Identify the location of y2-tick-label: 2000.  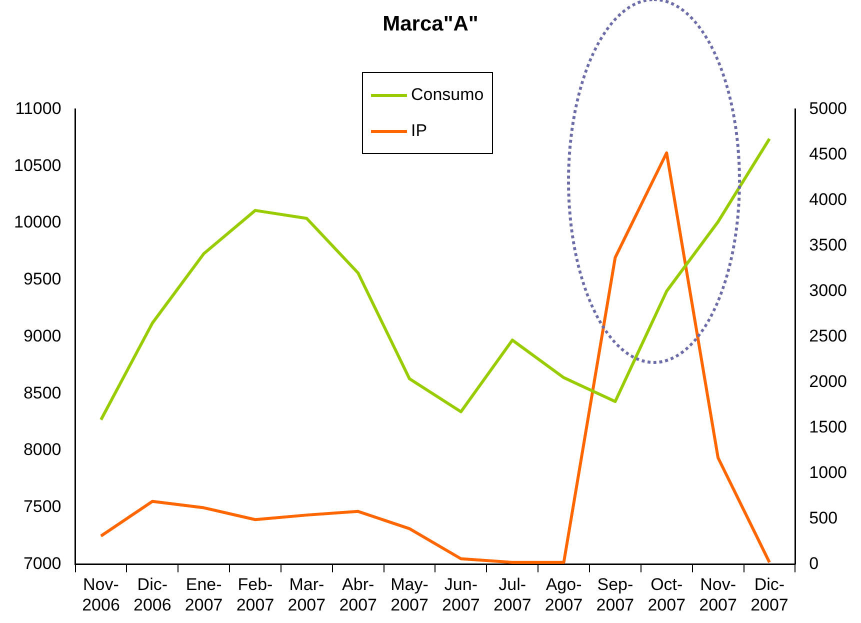
(828, 381).